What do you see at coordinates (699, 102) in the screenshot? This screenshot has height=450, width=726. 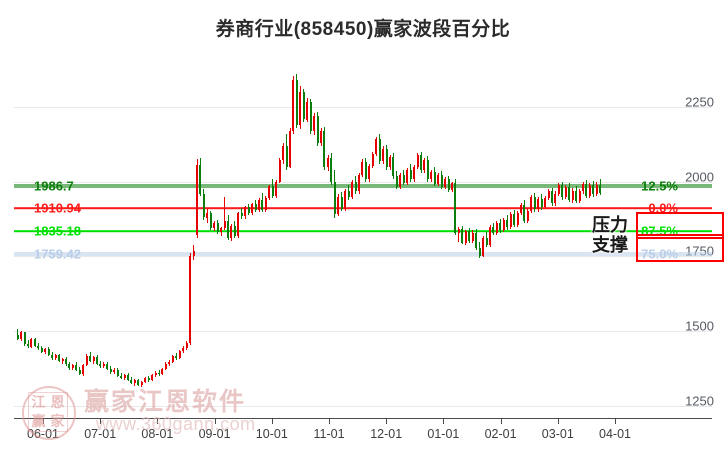 I see `y-tick-label-2250: 2250` at bounding box center [699, 102].